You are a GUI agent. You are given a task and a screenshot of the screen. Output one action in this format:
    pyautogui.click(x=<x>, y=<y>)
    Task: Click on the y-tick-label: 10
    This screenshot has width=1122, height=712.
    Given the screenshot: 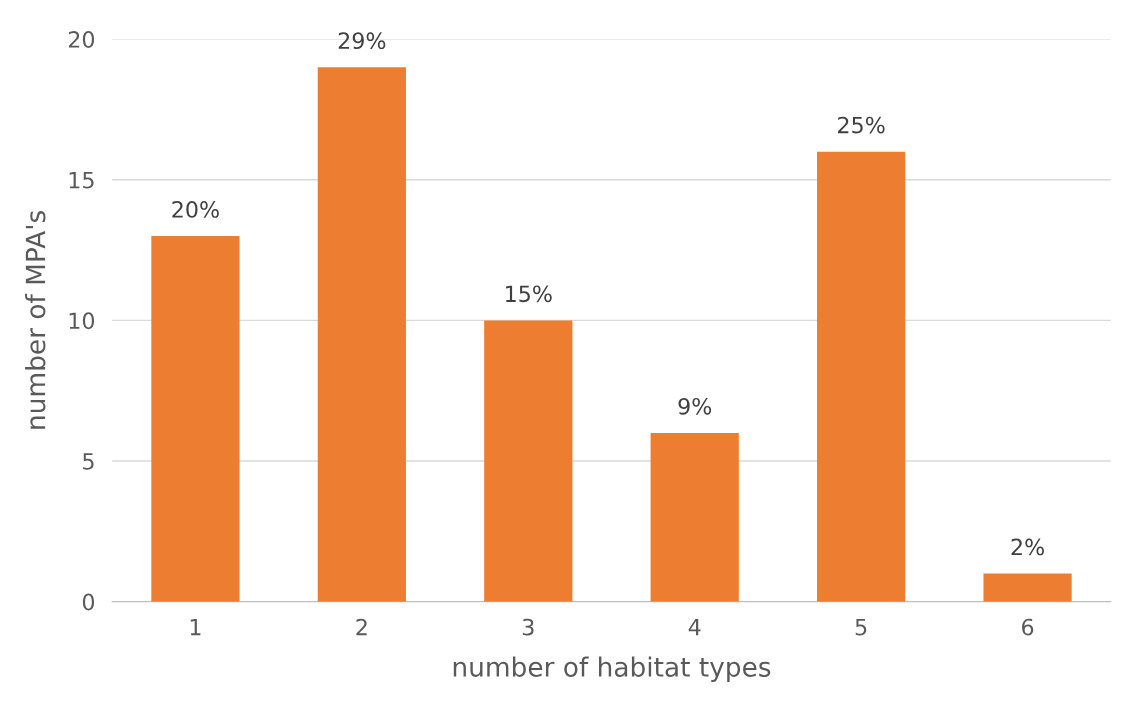 What is the action you would take?
    pyautogui.click(x=82, y=321)
    